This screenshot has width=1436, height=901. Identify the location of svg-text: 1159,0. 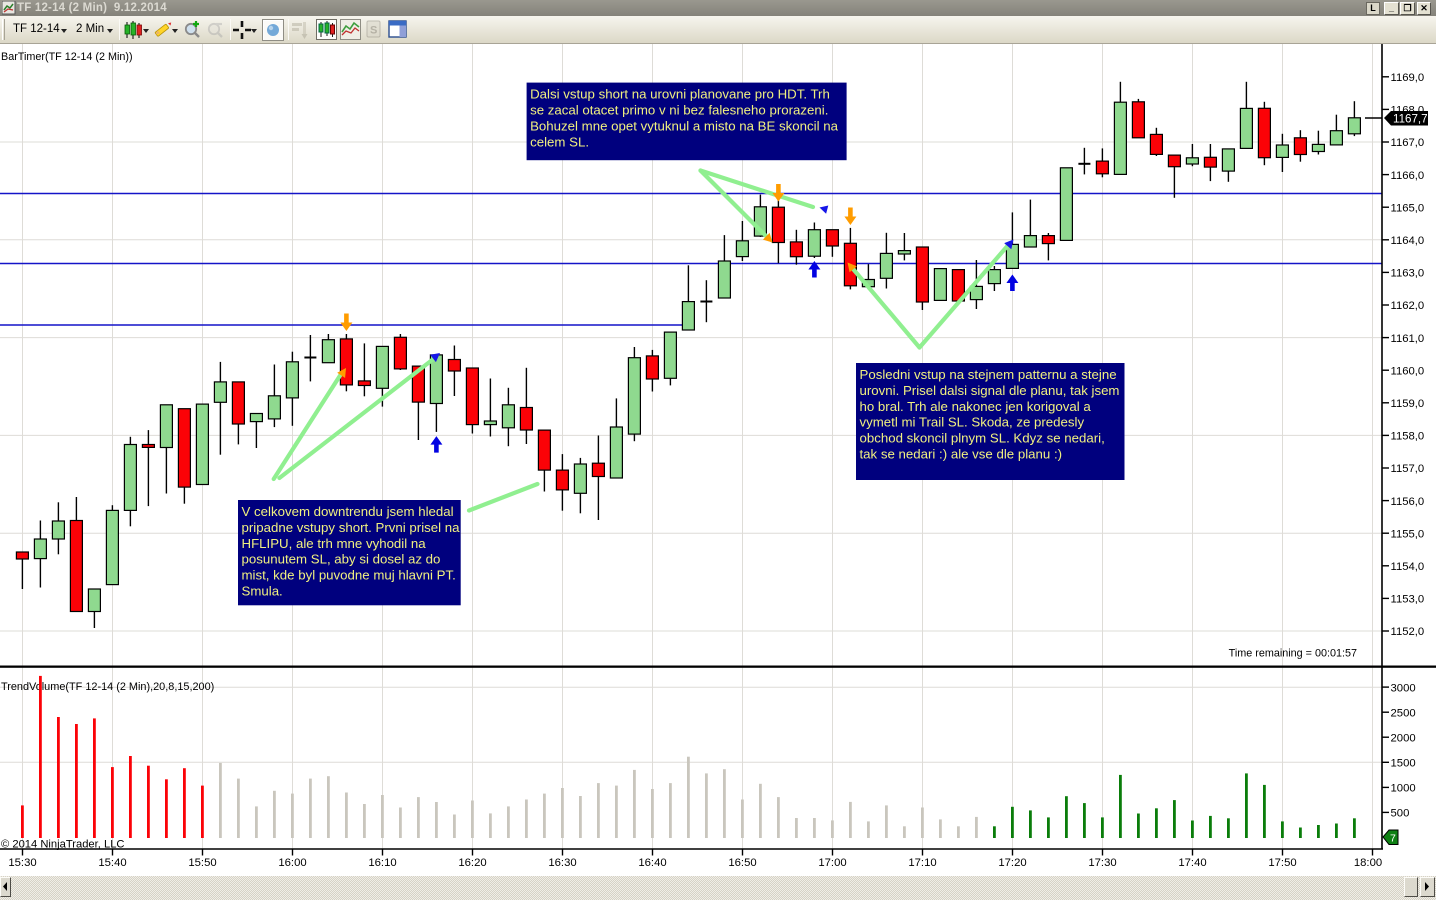
(1408, 404).